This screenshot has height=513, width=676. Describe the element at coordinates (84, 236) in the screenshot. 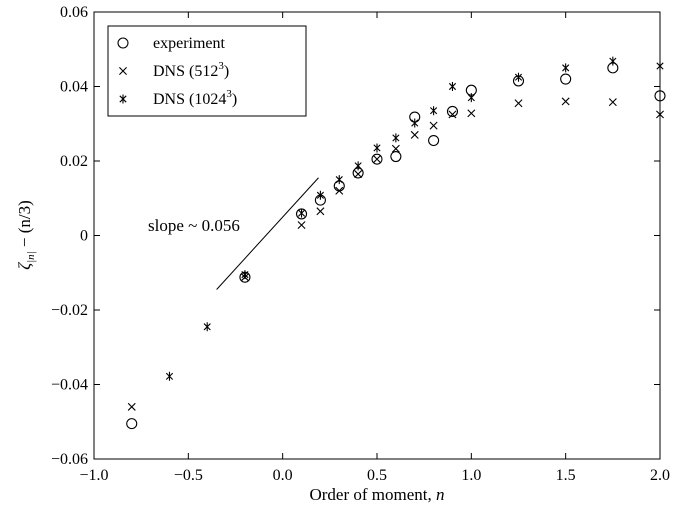

I see `y-tick-label: 0` at that location.